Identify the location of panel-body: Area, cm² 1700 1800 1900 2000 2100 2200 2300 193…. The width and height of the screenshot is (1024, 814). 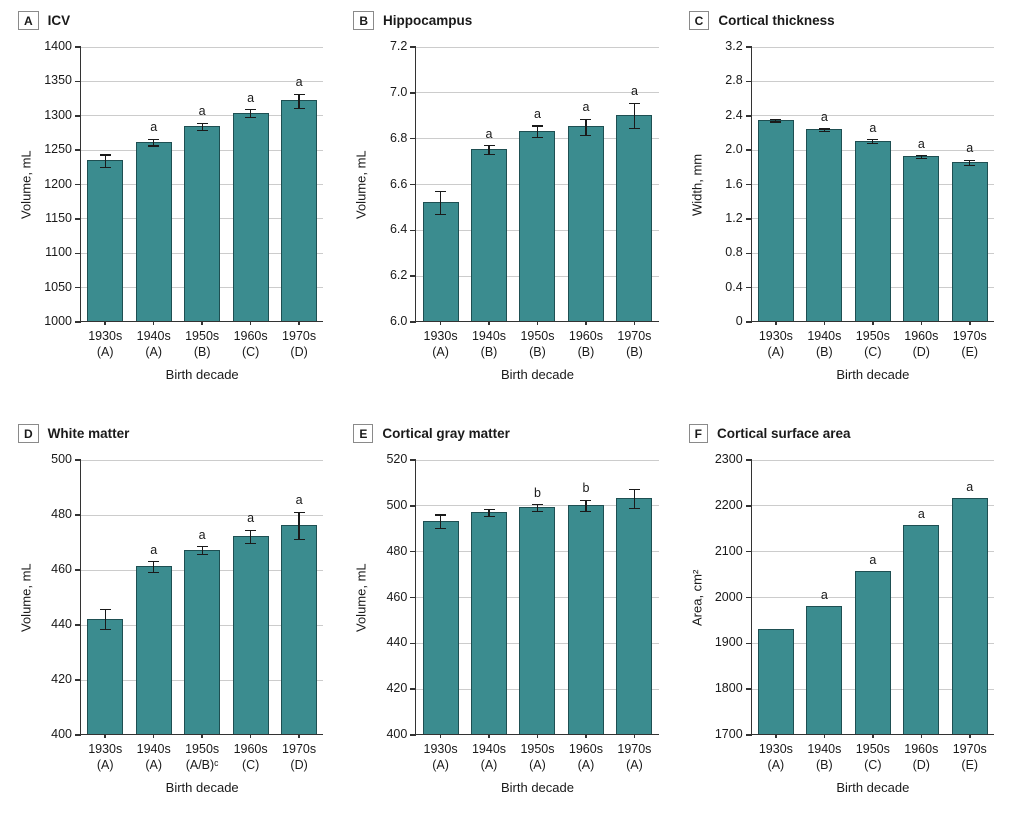
(849, 623).